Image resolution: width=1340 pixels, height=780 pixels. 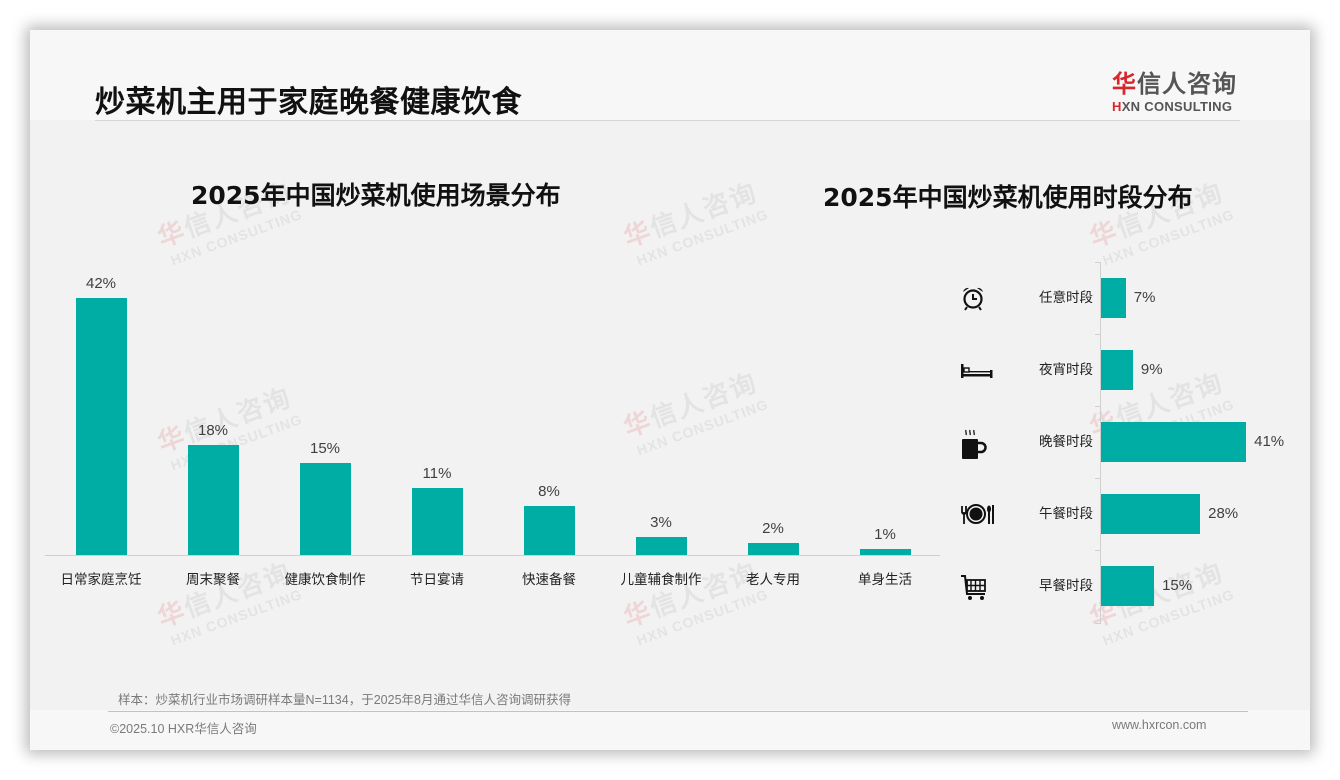 I want to click on category-label: 早餐时段, so click(x=1066, y=585).